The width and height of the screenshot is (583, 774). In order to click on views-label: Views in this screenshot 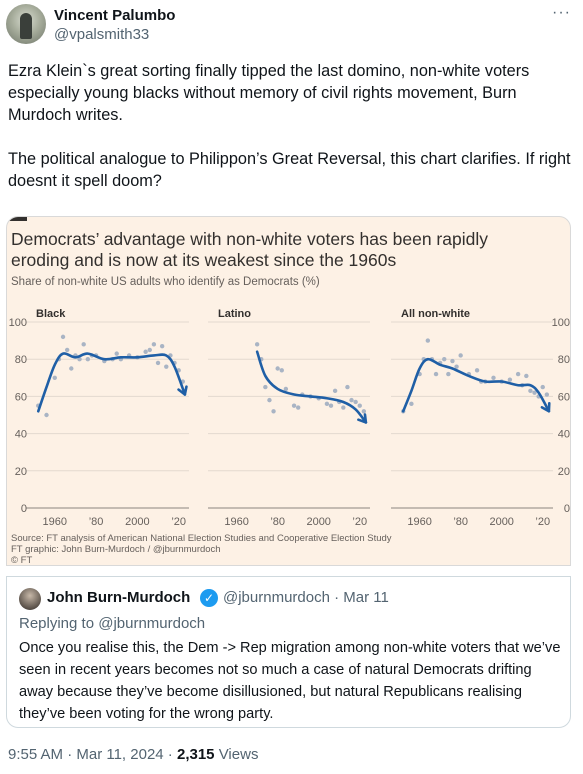, I will do `click(236, 754)`.